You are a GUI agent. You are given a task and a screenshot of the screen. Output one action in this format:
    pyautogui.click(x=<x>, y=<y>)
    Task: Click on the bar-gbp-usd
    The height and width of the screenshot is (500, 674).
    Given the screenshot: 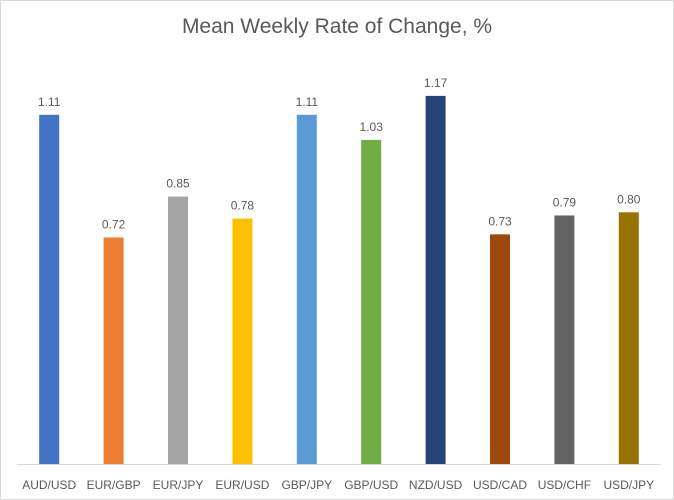 What is the action you would take?
    pyautogui.click(x=371, y=301)
    